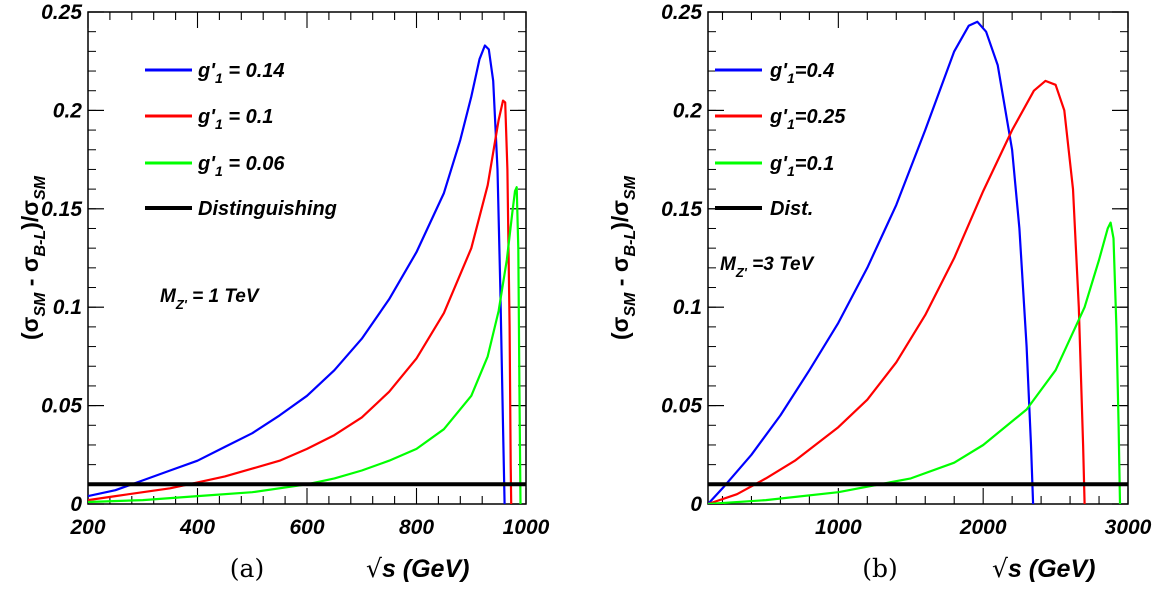 The image size is (1164, 590). What do you see at coordinates (247, 568) in the screenshot?
I see `panel-caption: (a)` at bounding box center [247, 568].